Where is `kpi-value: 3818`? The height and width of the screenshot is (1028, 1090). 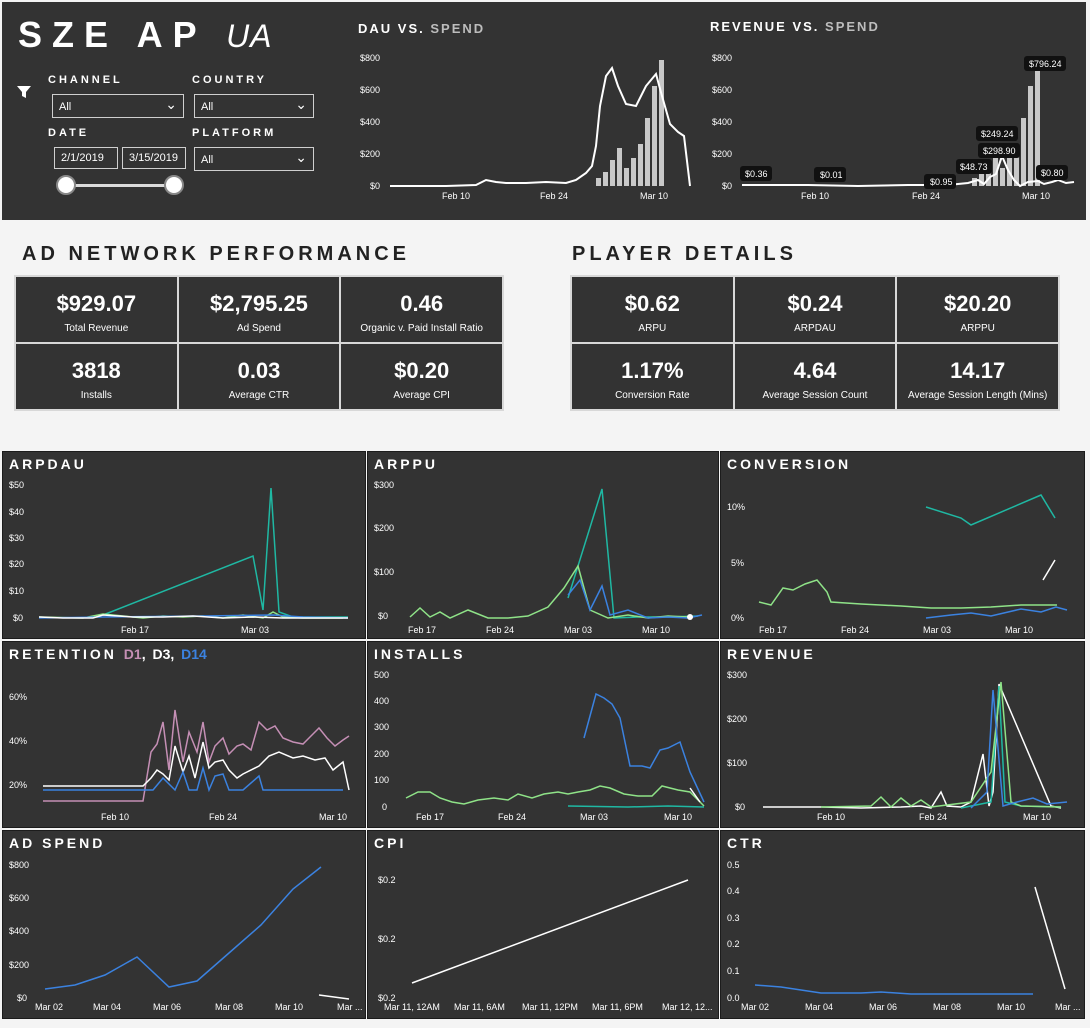
kpi-value: 3818 is located at coordinates (96, 370).